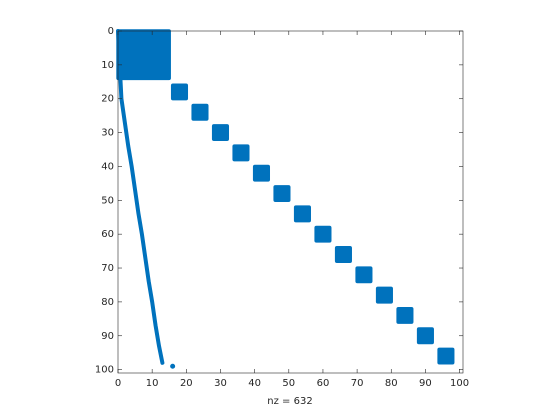 The image size is (560, 420). Describe the element at coordinates (118, 383) in the screenshot. I see `x-tick-label: 0` at that location.